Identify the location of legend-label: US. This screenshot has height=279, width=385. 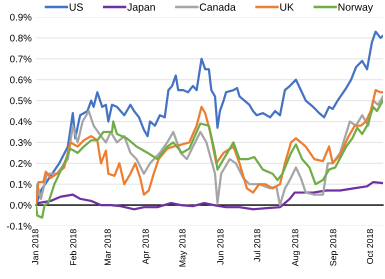
(76, 7).